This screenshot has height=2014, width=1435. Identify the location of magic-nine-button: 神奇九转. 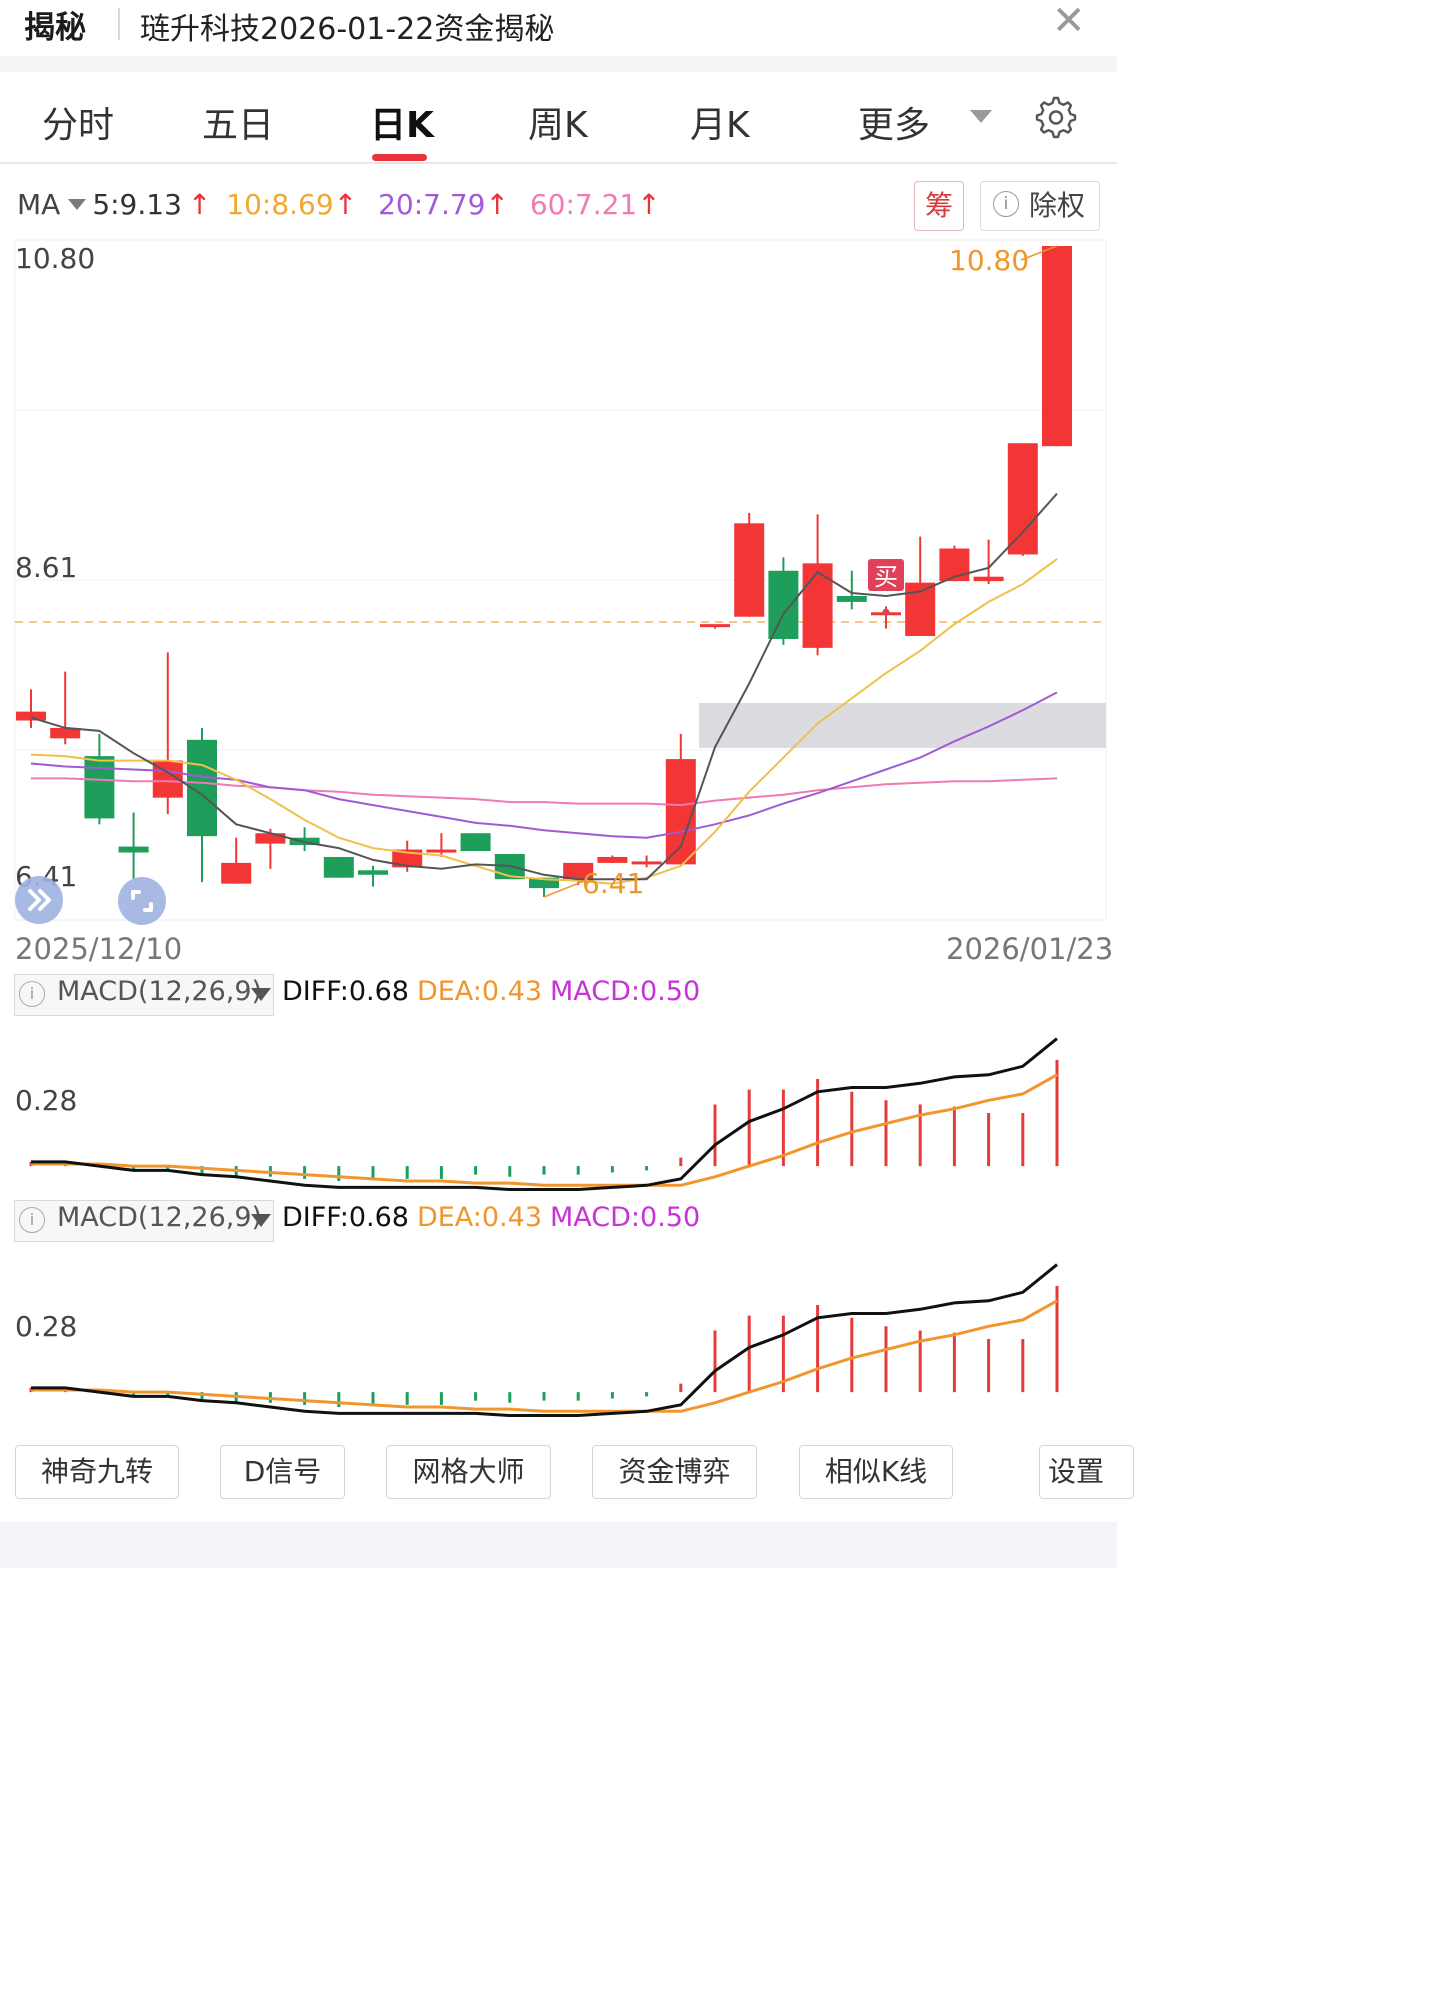
(97, 1472).